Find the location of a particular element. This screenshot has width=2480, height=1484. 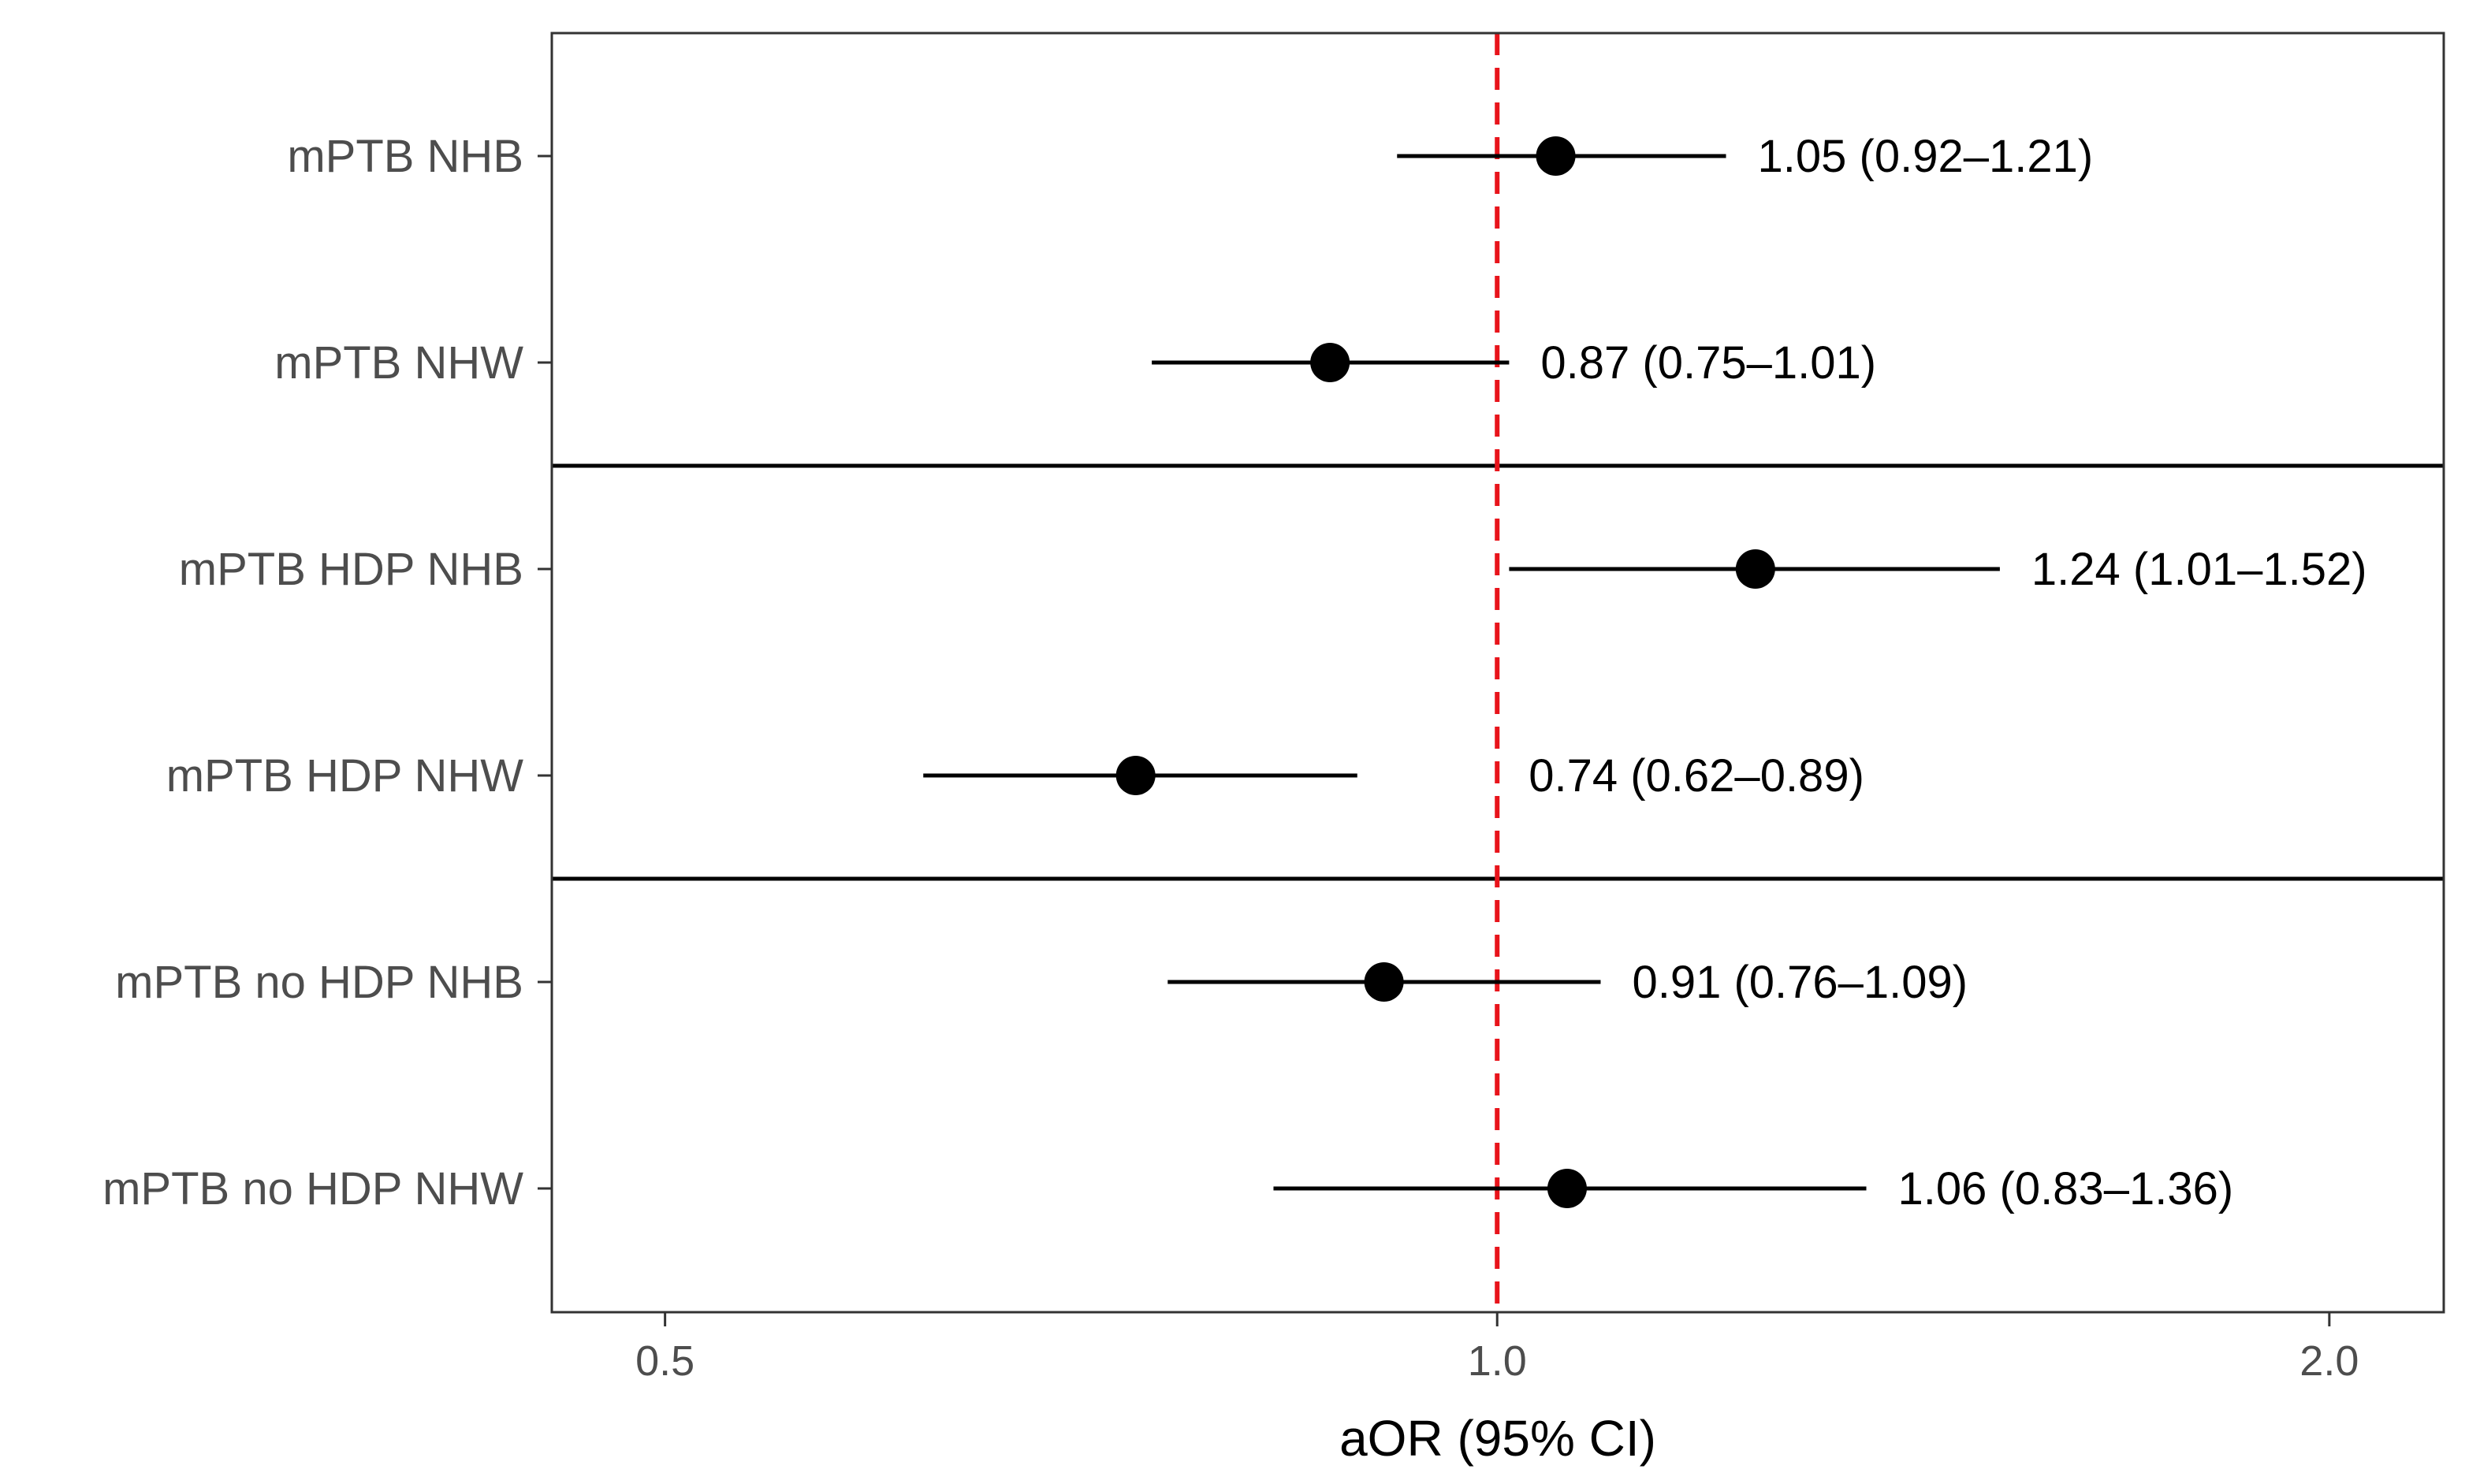

x-tick-label-1: 0.5 is located at coordinates (664, 1361).